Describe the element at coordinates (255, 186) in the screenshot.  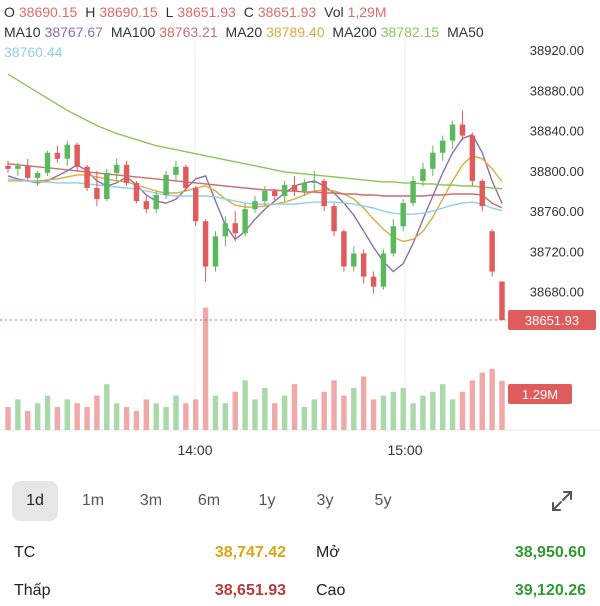
I see `ma-line-ma100` at that location.